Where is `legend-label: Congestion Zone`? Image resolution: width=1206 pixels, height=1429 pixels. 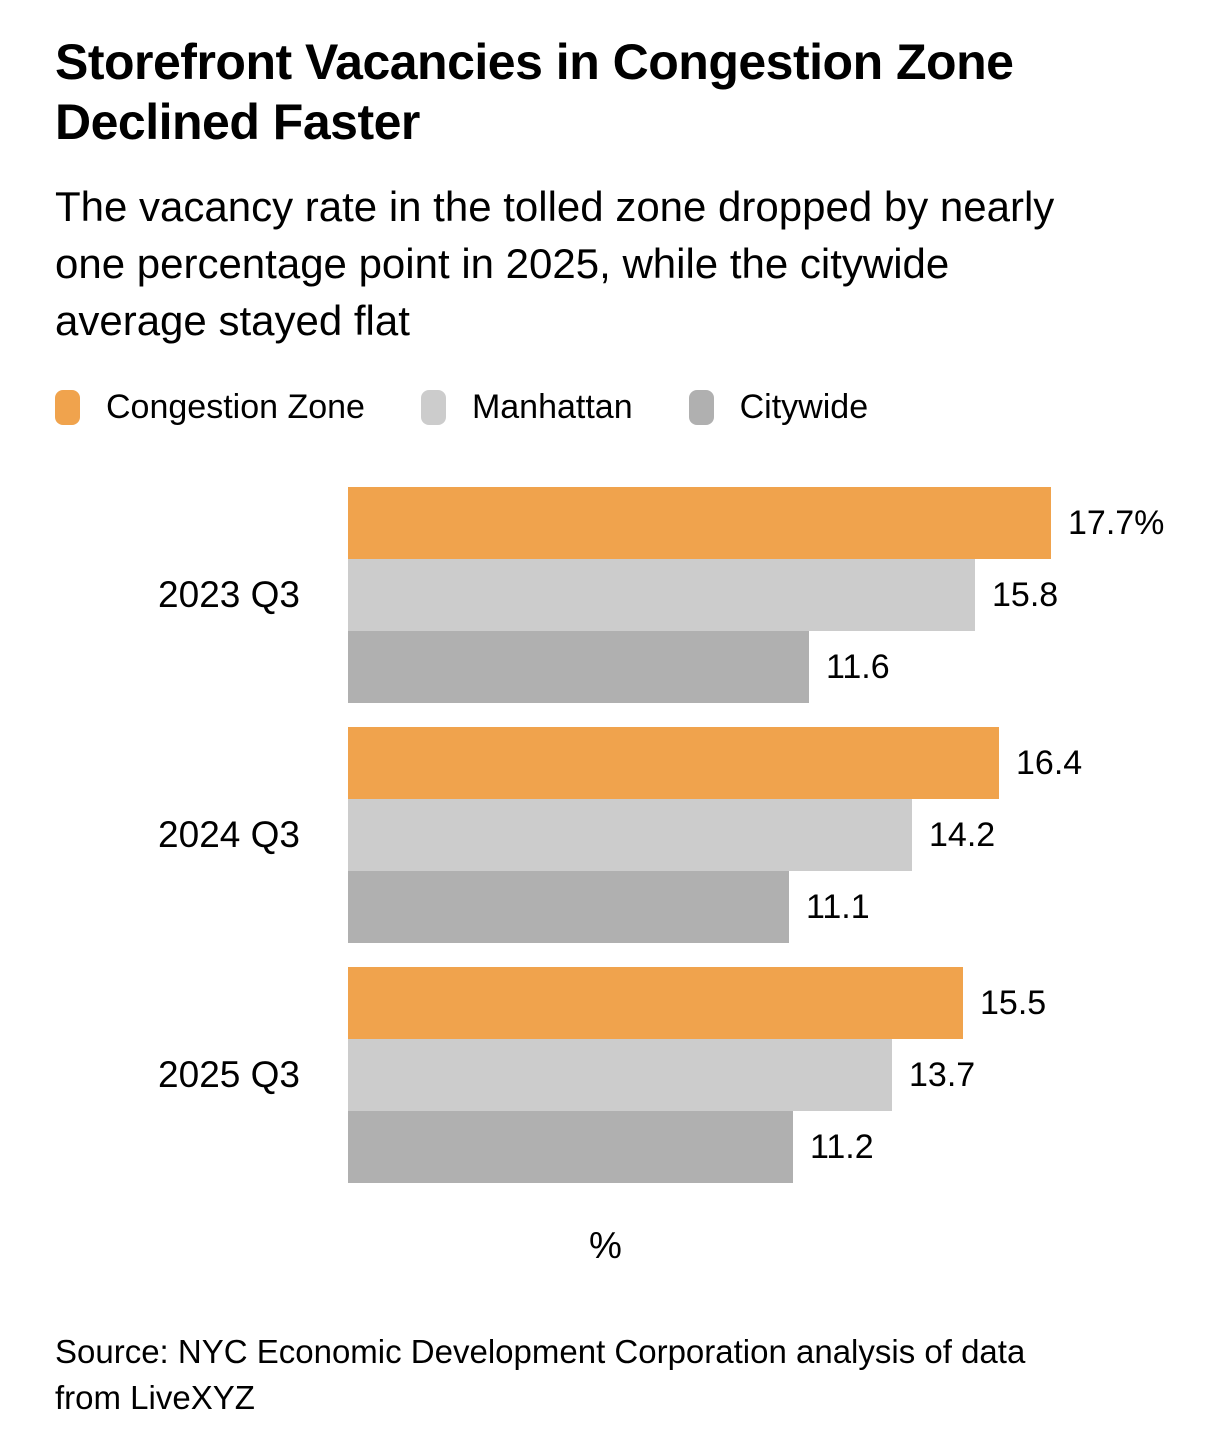
legend-label: Congestion Zone is located at coordinates (235, 407).